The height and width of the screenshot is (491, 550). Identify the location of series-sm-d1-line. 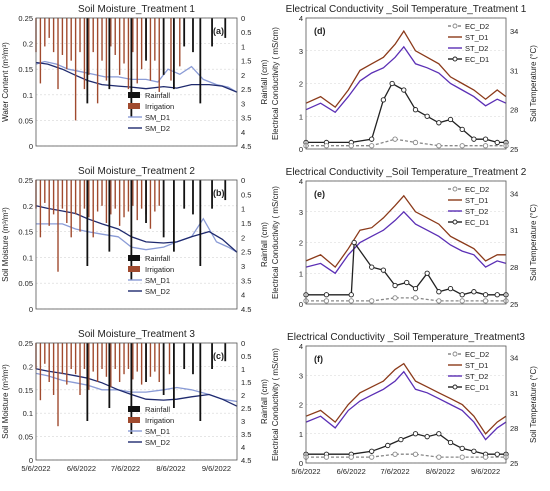
(137, 235).